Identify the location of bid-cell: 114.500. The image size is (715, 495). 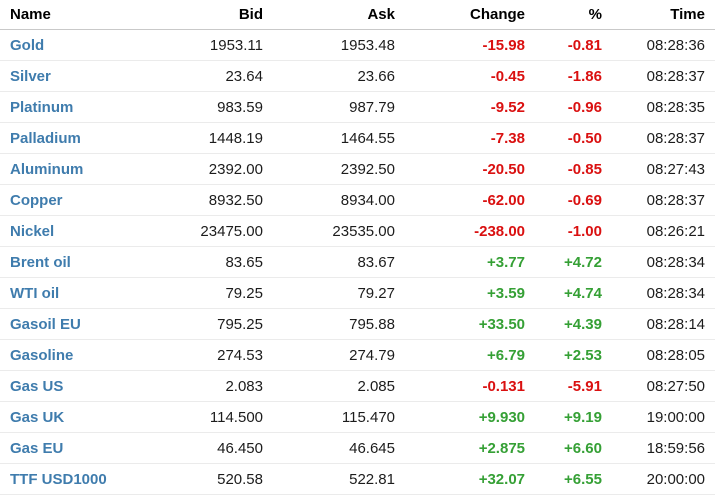
(229, 417).